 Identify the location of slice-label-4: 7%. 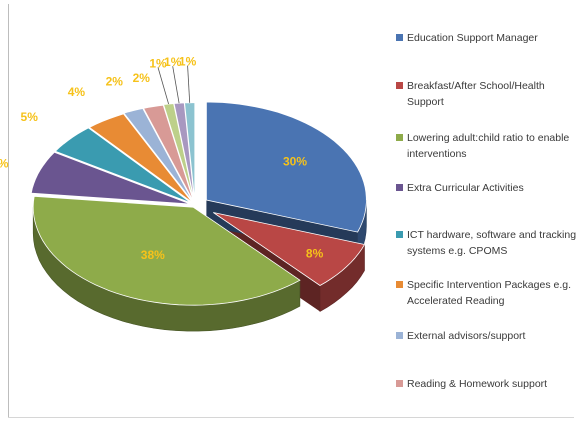
(4, 164).